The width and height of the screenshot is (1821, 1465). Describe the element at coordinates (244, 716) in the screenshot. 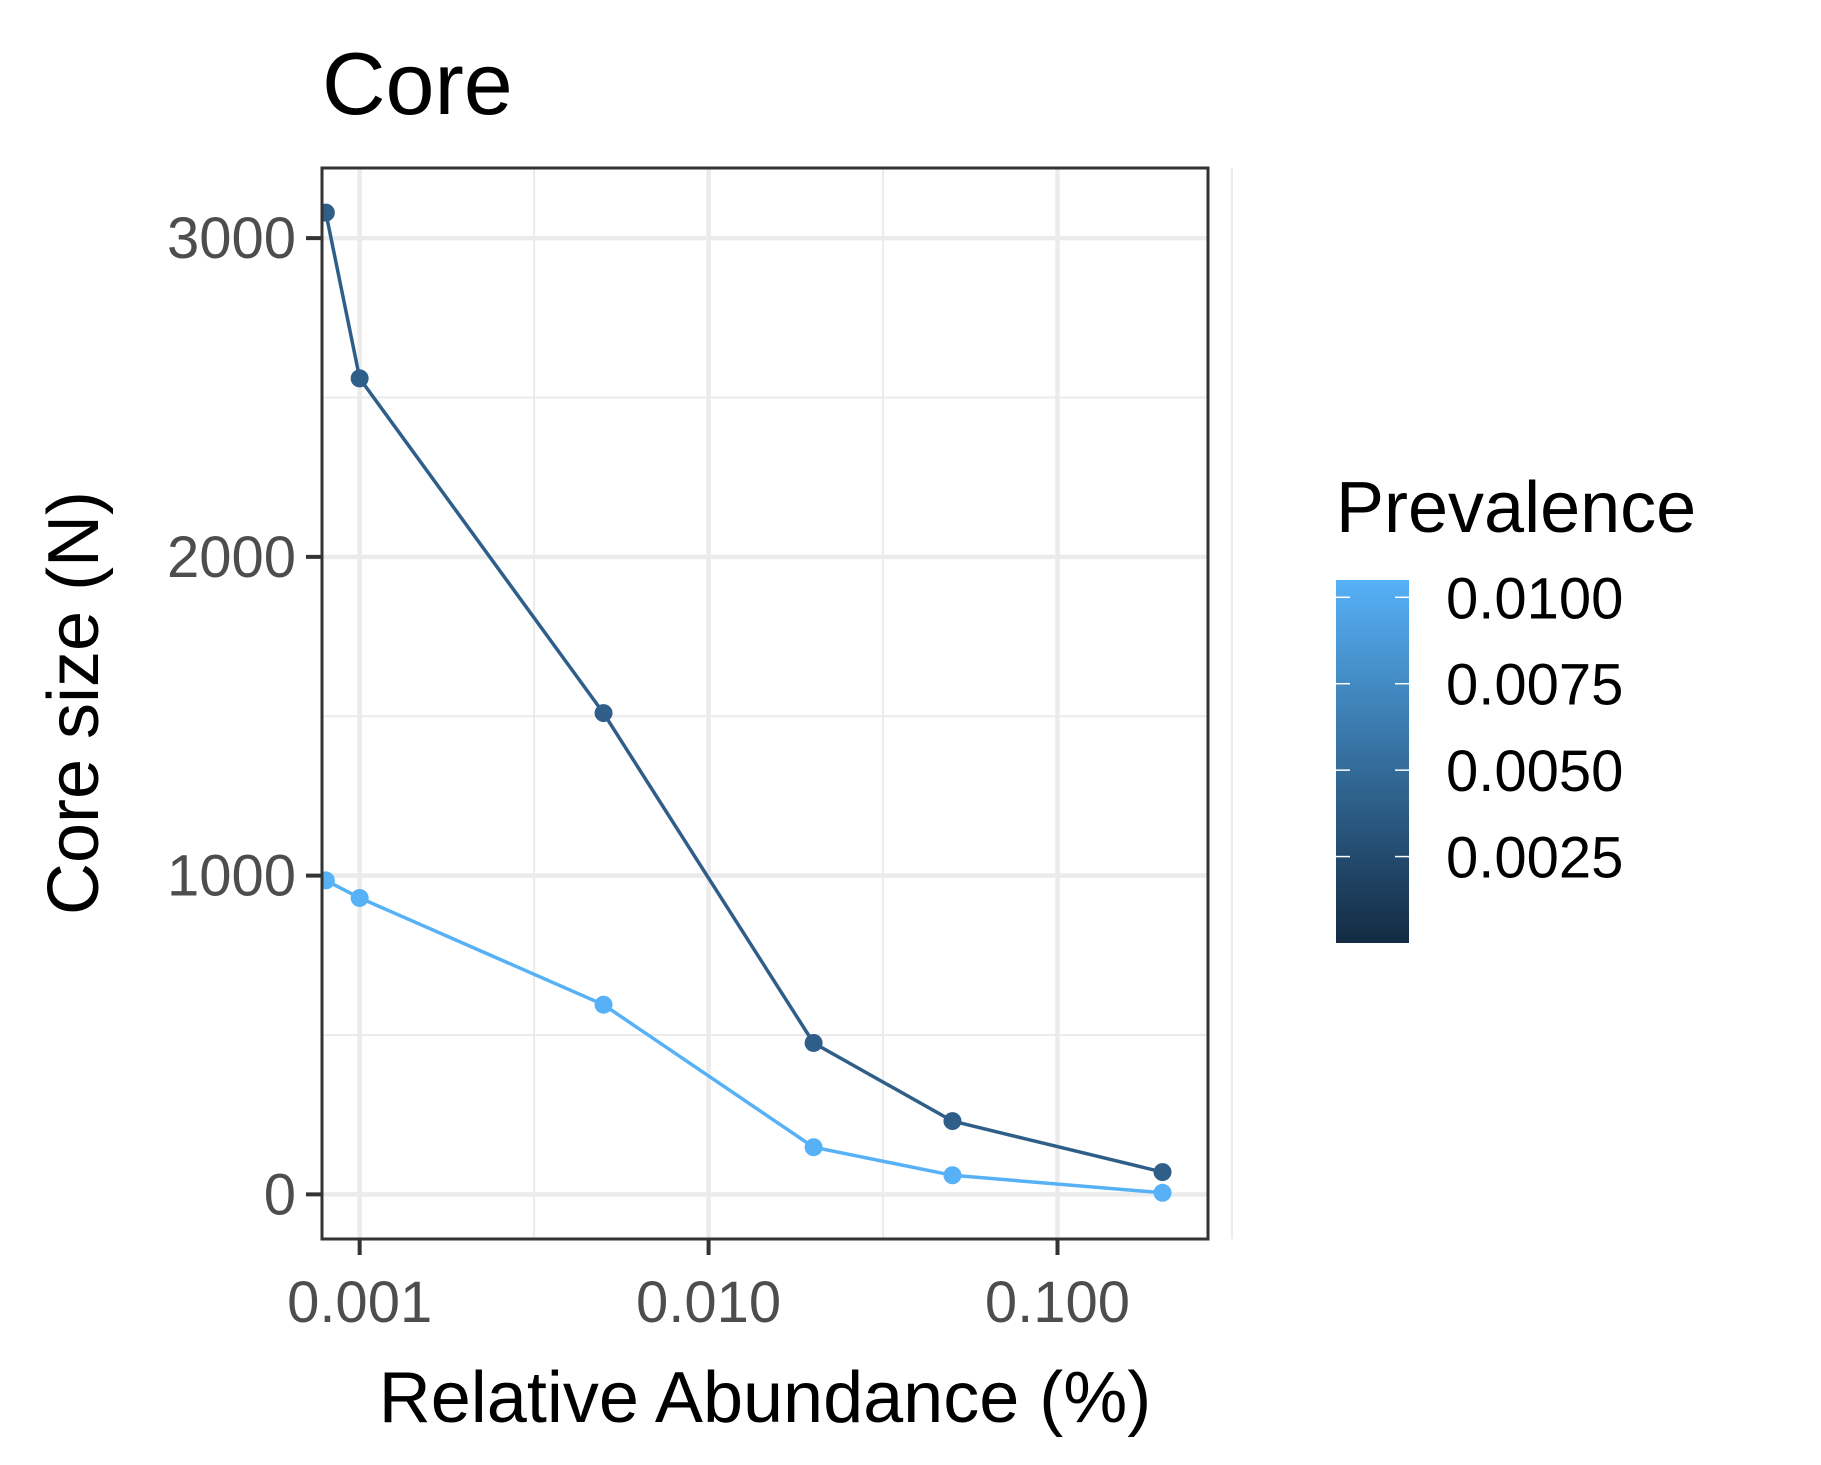

I see `y-axis: 0 1000 2000 3000` at that location.